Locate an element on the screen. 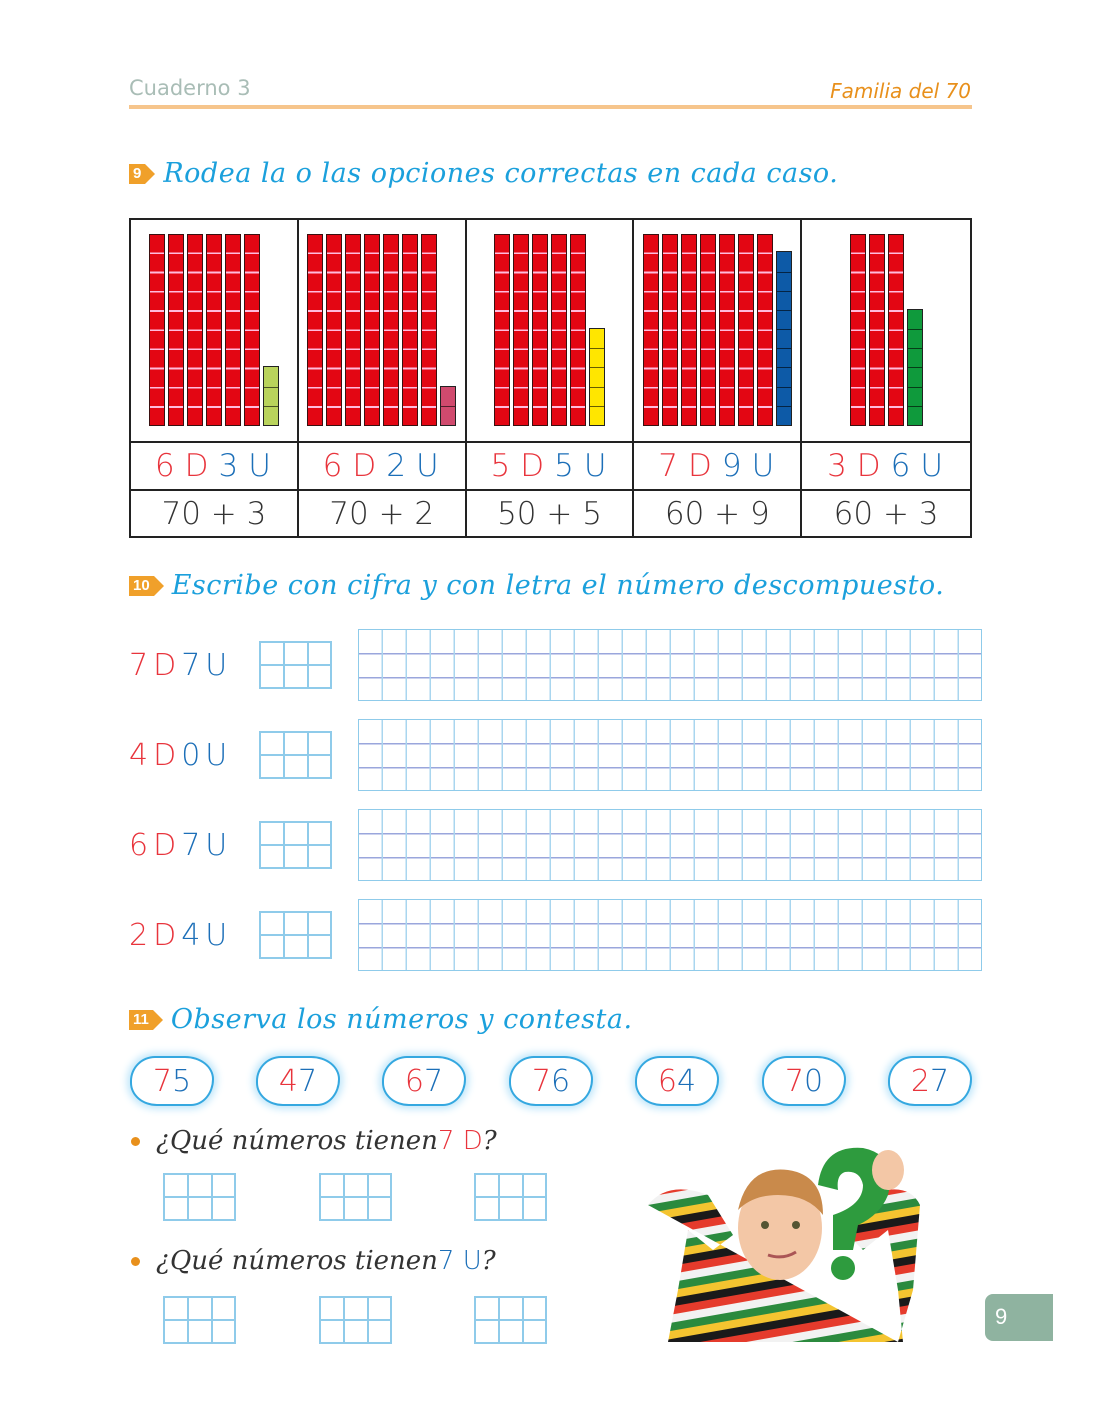  units-digit: 5 is located at coordinates (565, 466).